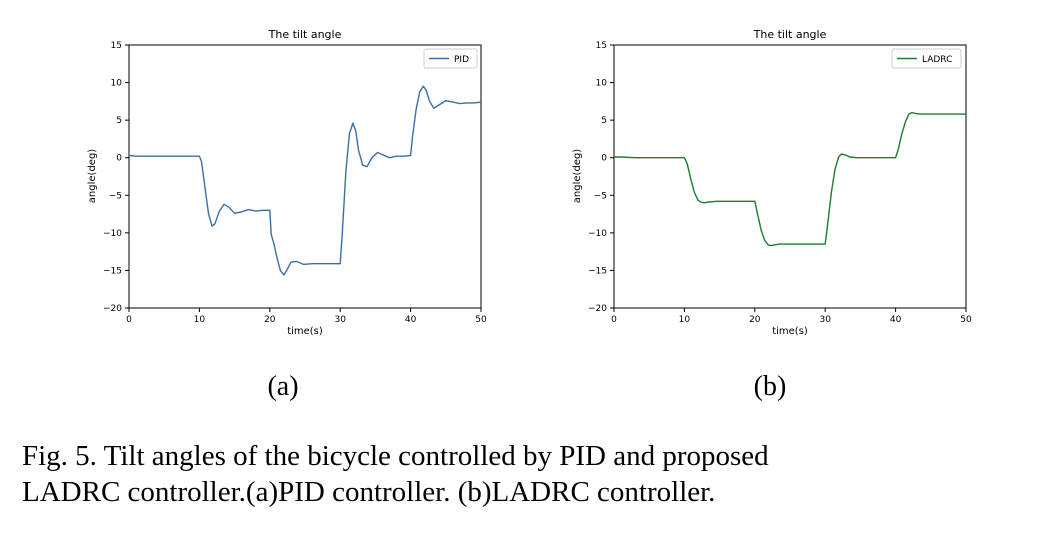  What do you see at coordinates (112, 309) in the screenshot?
I see `panel-a-ytick-label: −20` at bounding box center [112, 309].